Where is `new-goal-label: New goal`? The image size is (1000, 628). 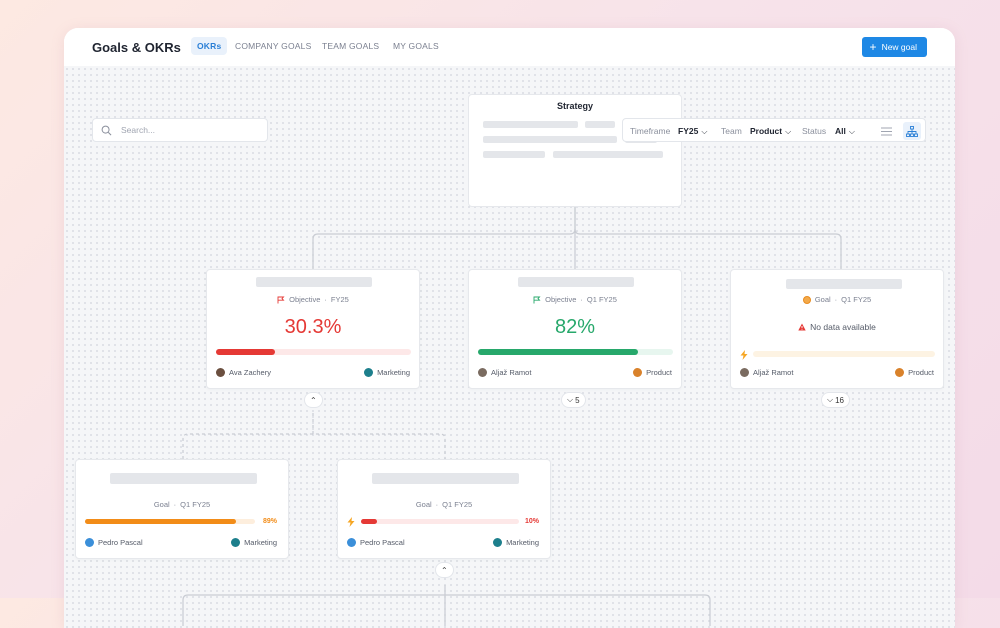
new-goal-label: New goal is located at coordinates (899, 47).